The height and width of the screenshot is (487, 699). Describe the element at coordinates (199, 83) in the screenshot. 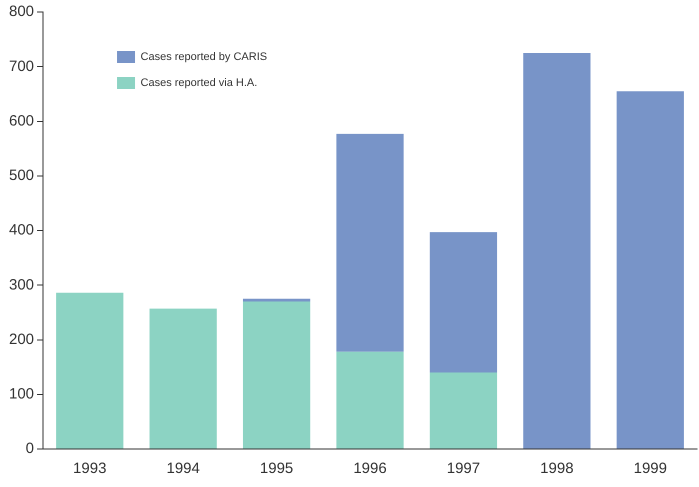

I see `legend-label: Cases reported via H.A.` at that location.